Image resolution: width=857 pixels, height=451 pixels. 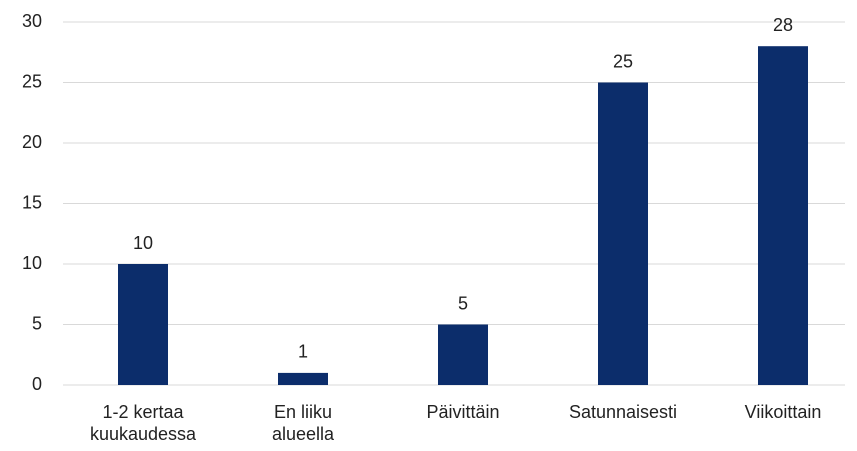 I want to click on value-label: 1, so click(x=303, y=352).